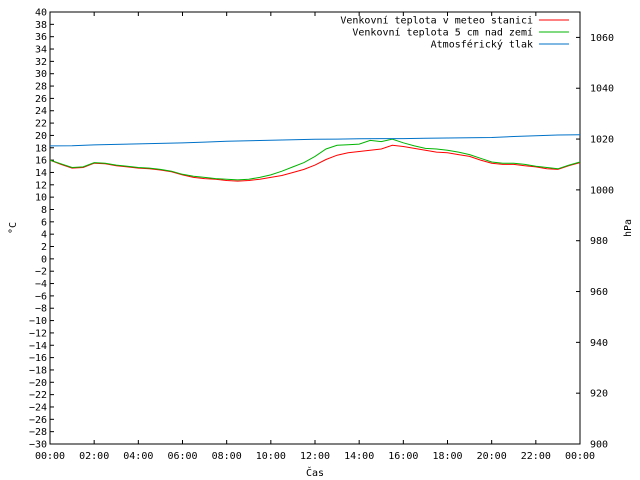 Image resolution: width=640 pixels, height=480 pixels. What do you see at coordinates (41, 74) in the screenshot?
I see `y-tick-label: 30` at bounding box center [41, 74].